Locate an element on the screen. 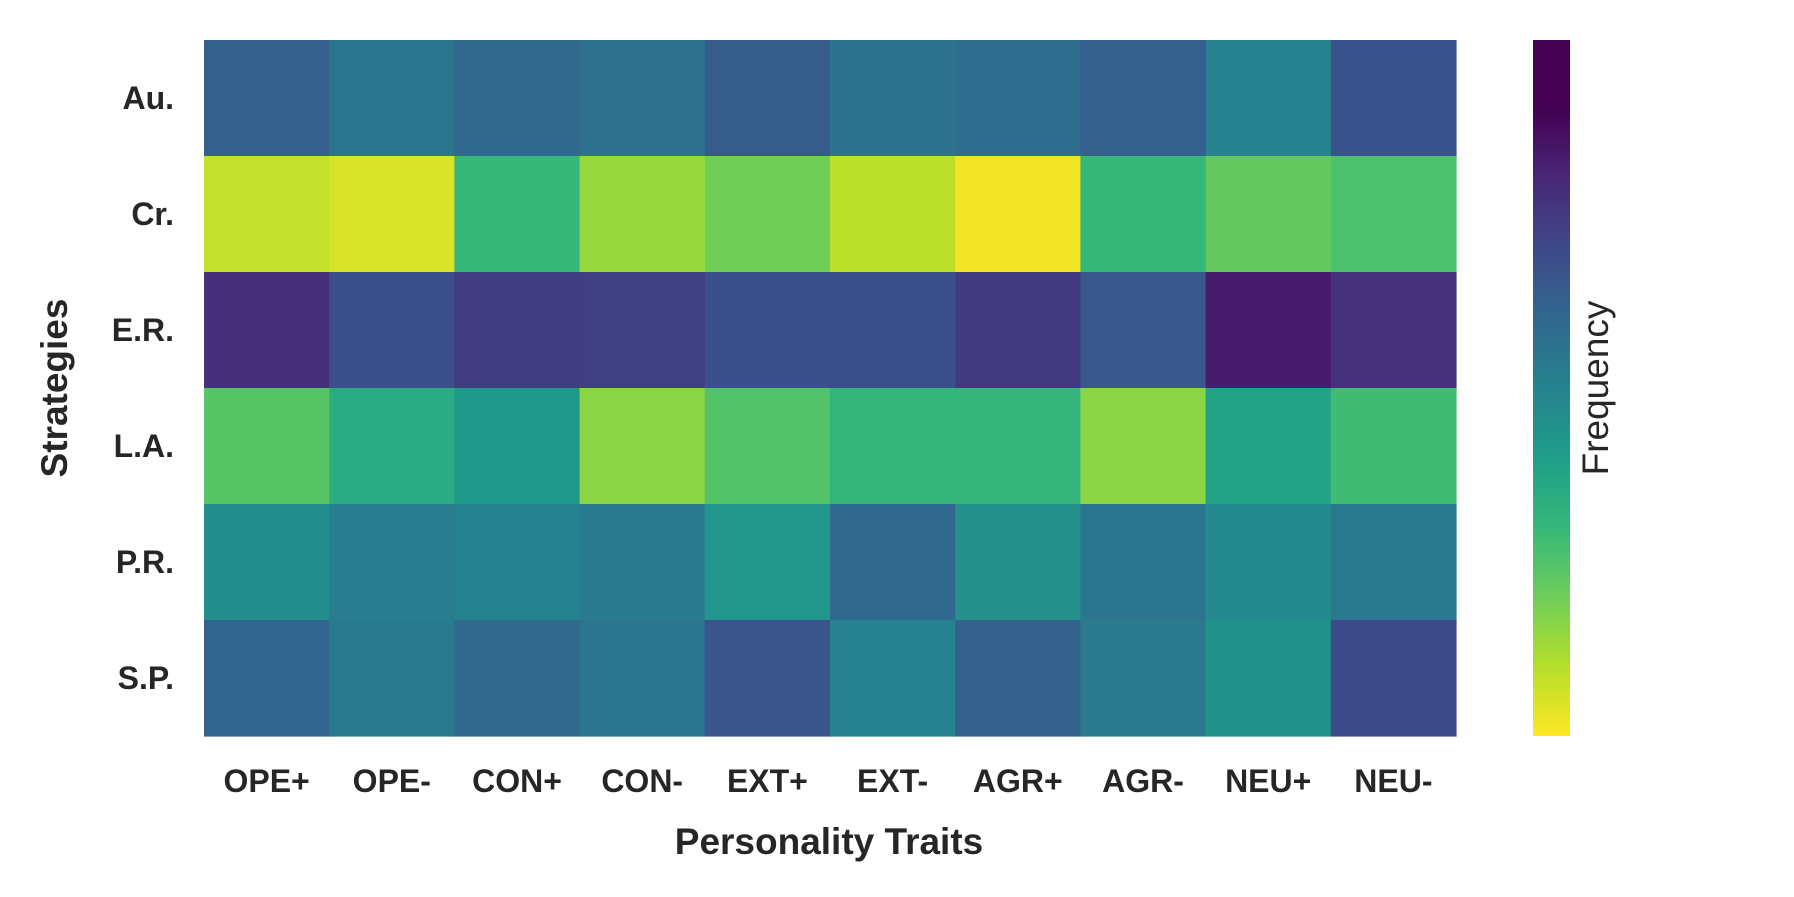 The height and width of the screenshot is (897, 1794). y-tick-label: Cr. is located at coordinates (152, 214).